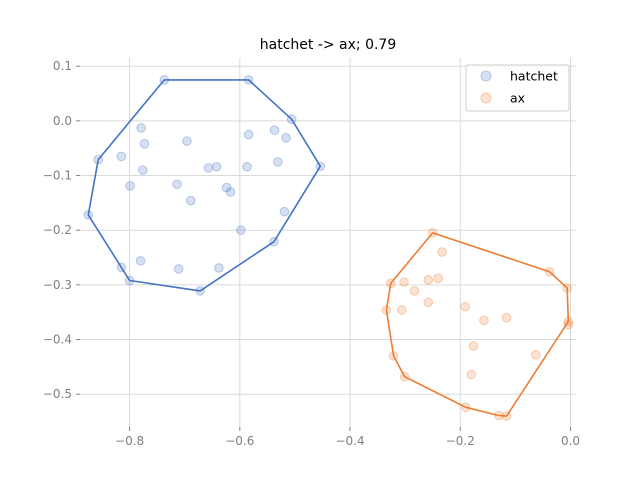  I want to click on y-tick-label: 0.1, so click(62, 66).